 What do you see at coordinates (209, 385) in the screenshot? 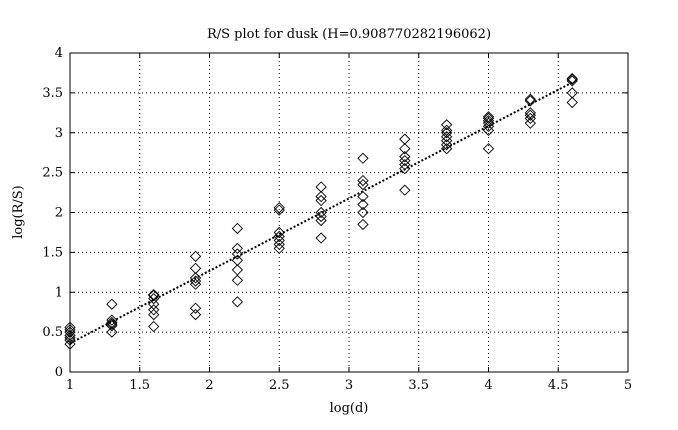
I see `x-tick-label: 2` at bounding box center [209, 385].